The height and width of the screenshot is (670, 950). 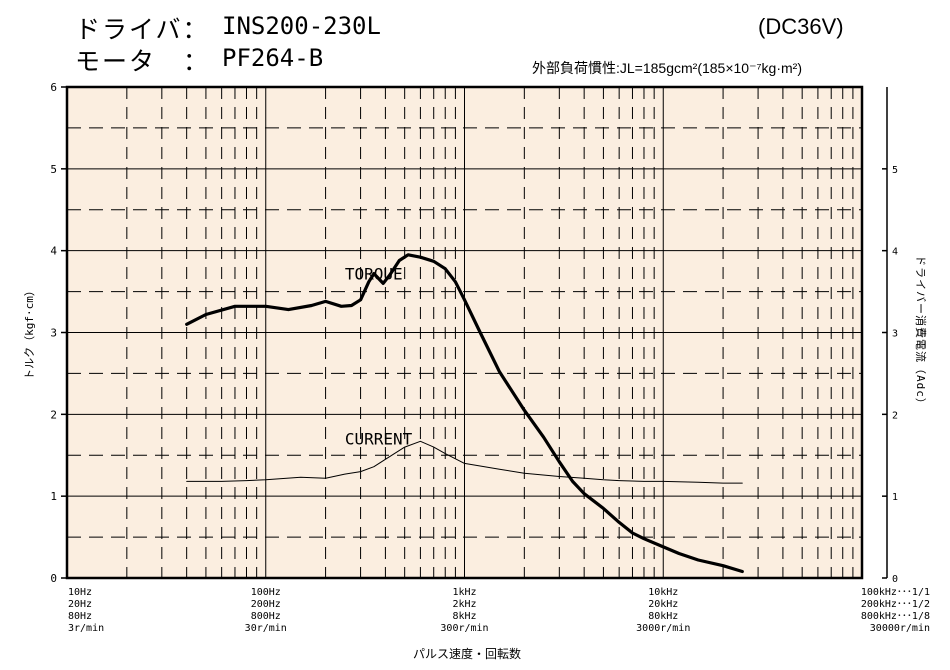 I want to click on x-tick-label: 200kHz･･･1/2, so click(x=895, y=604).